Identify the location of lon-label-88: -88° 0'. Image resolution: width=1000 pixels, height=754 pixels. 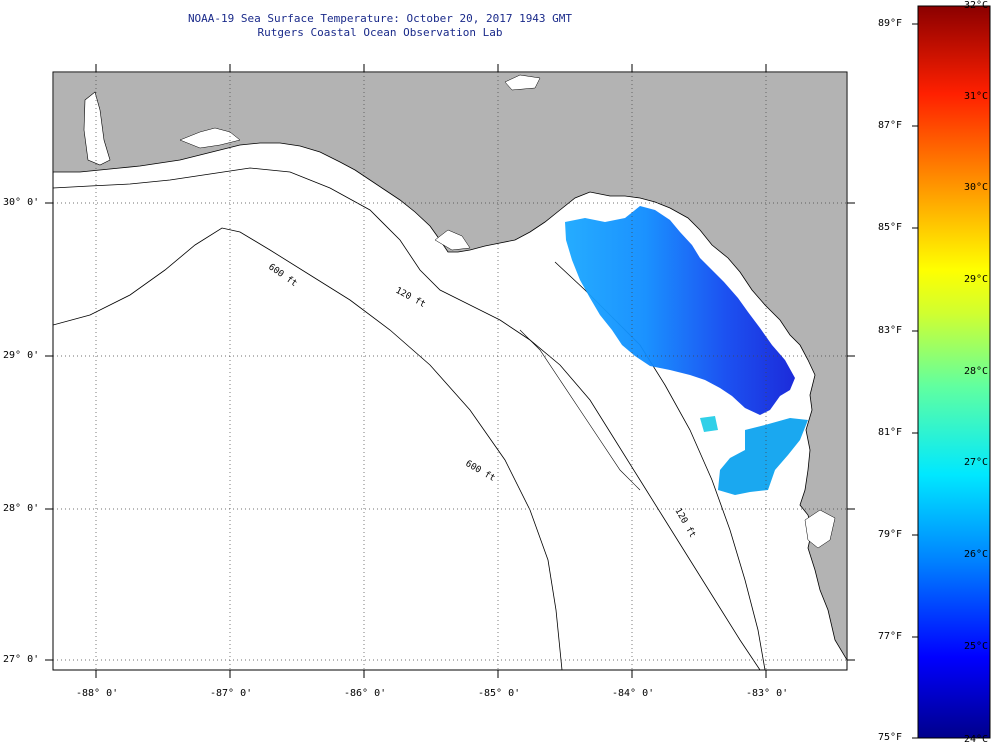
(97, 693).